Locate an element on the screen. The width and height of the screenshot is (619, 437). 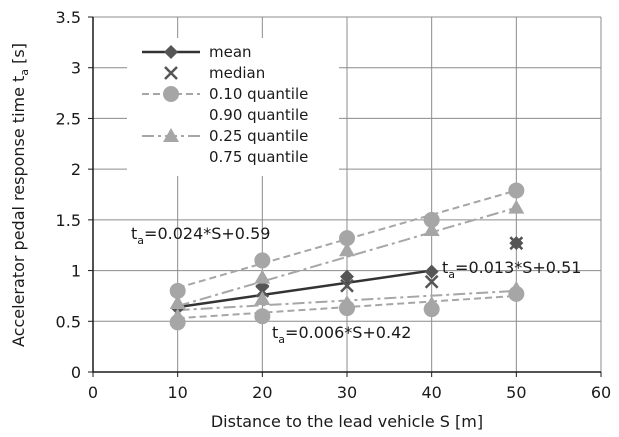
x-tick-label-40: 40 is located at coordinates (431, 392).